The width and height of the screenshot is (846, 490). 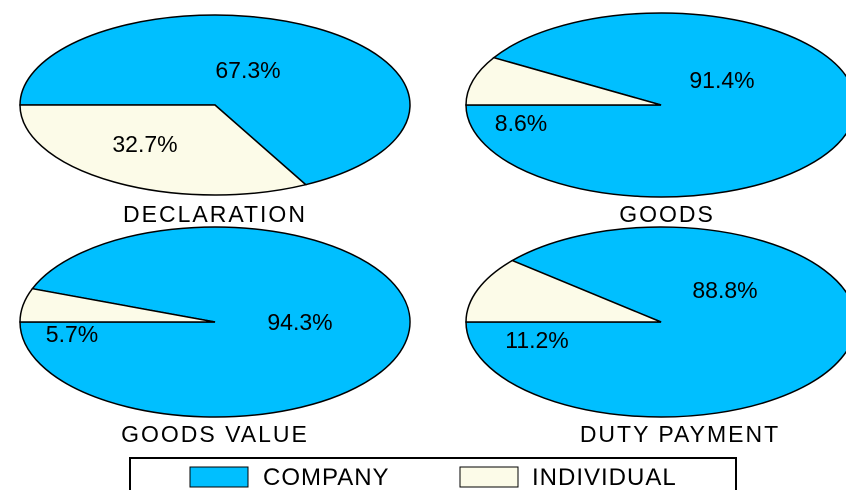 I want to click on pie-title-declaration: DECLARATION, so click(x=215, y=214).